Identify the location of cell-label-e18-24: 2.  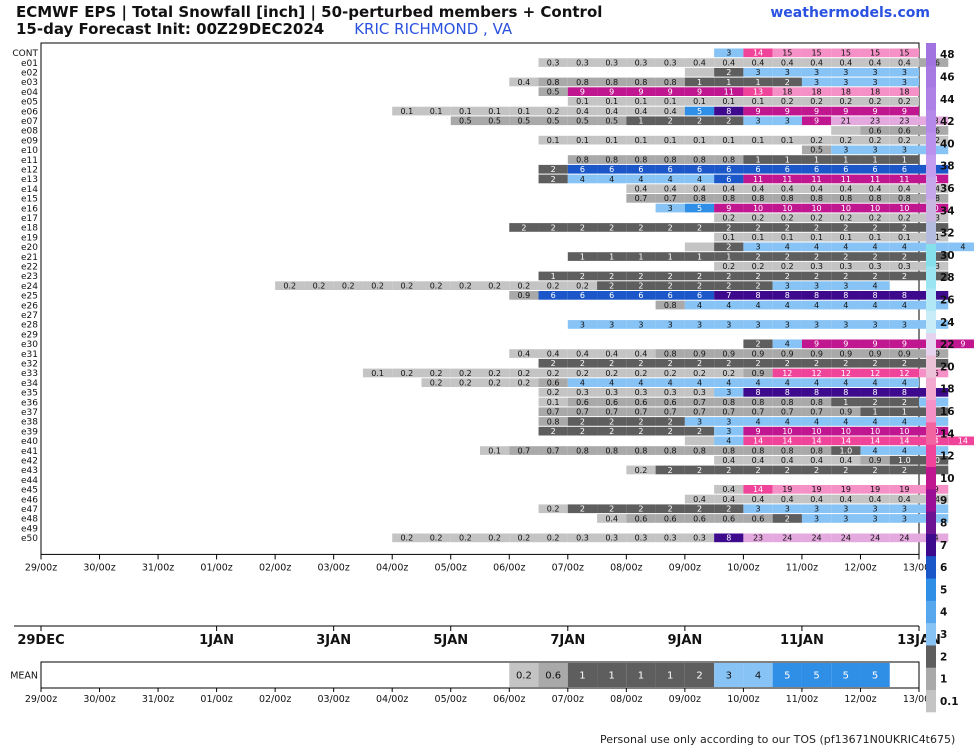
(757, 227).